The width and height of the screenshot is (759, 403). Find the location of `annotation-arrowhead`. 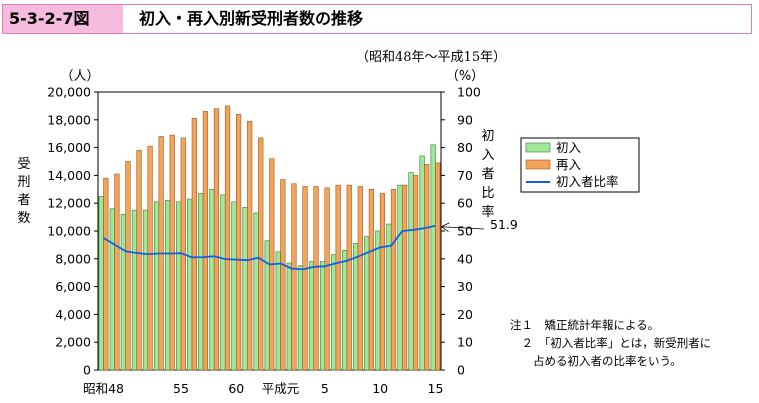

annotation-arrowhead is located at coordinates (445, 227).